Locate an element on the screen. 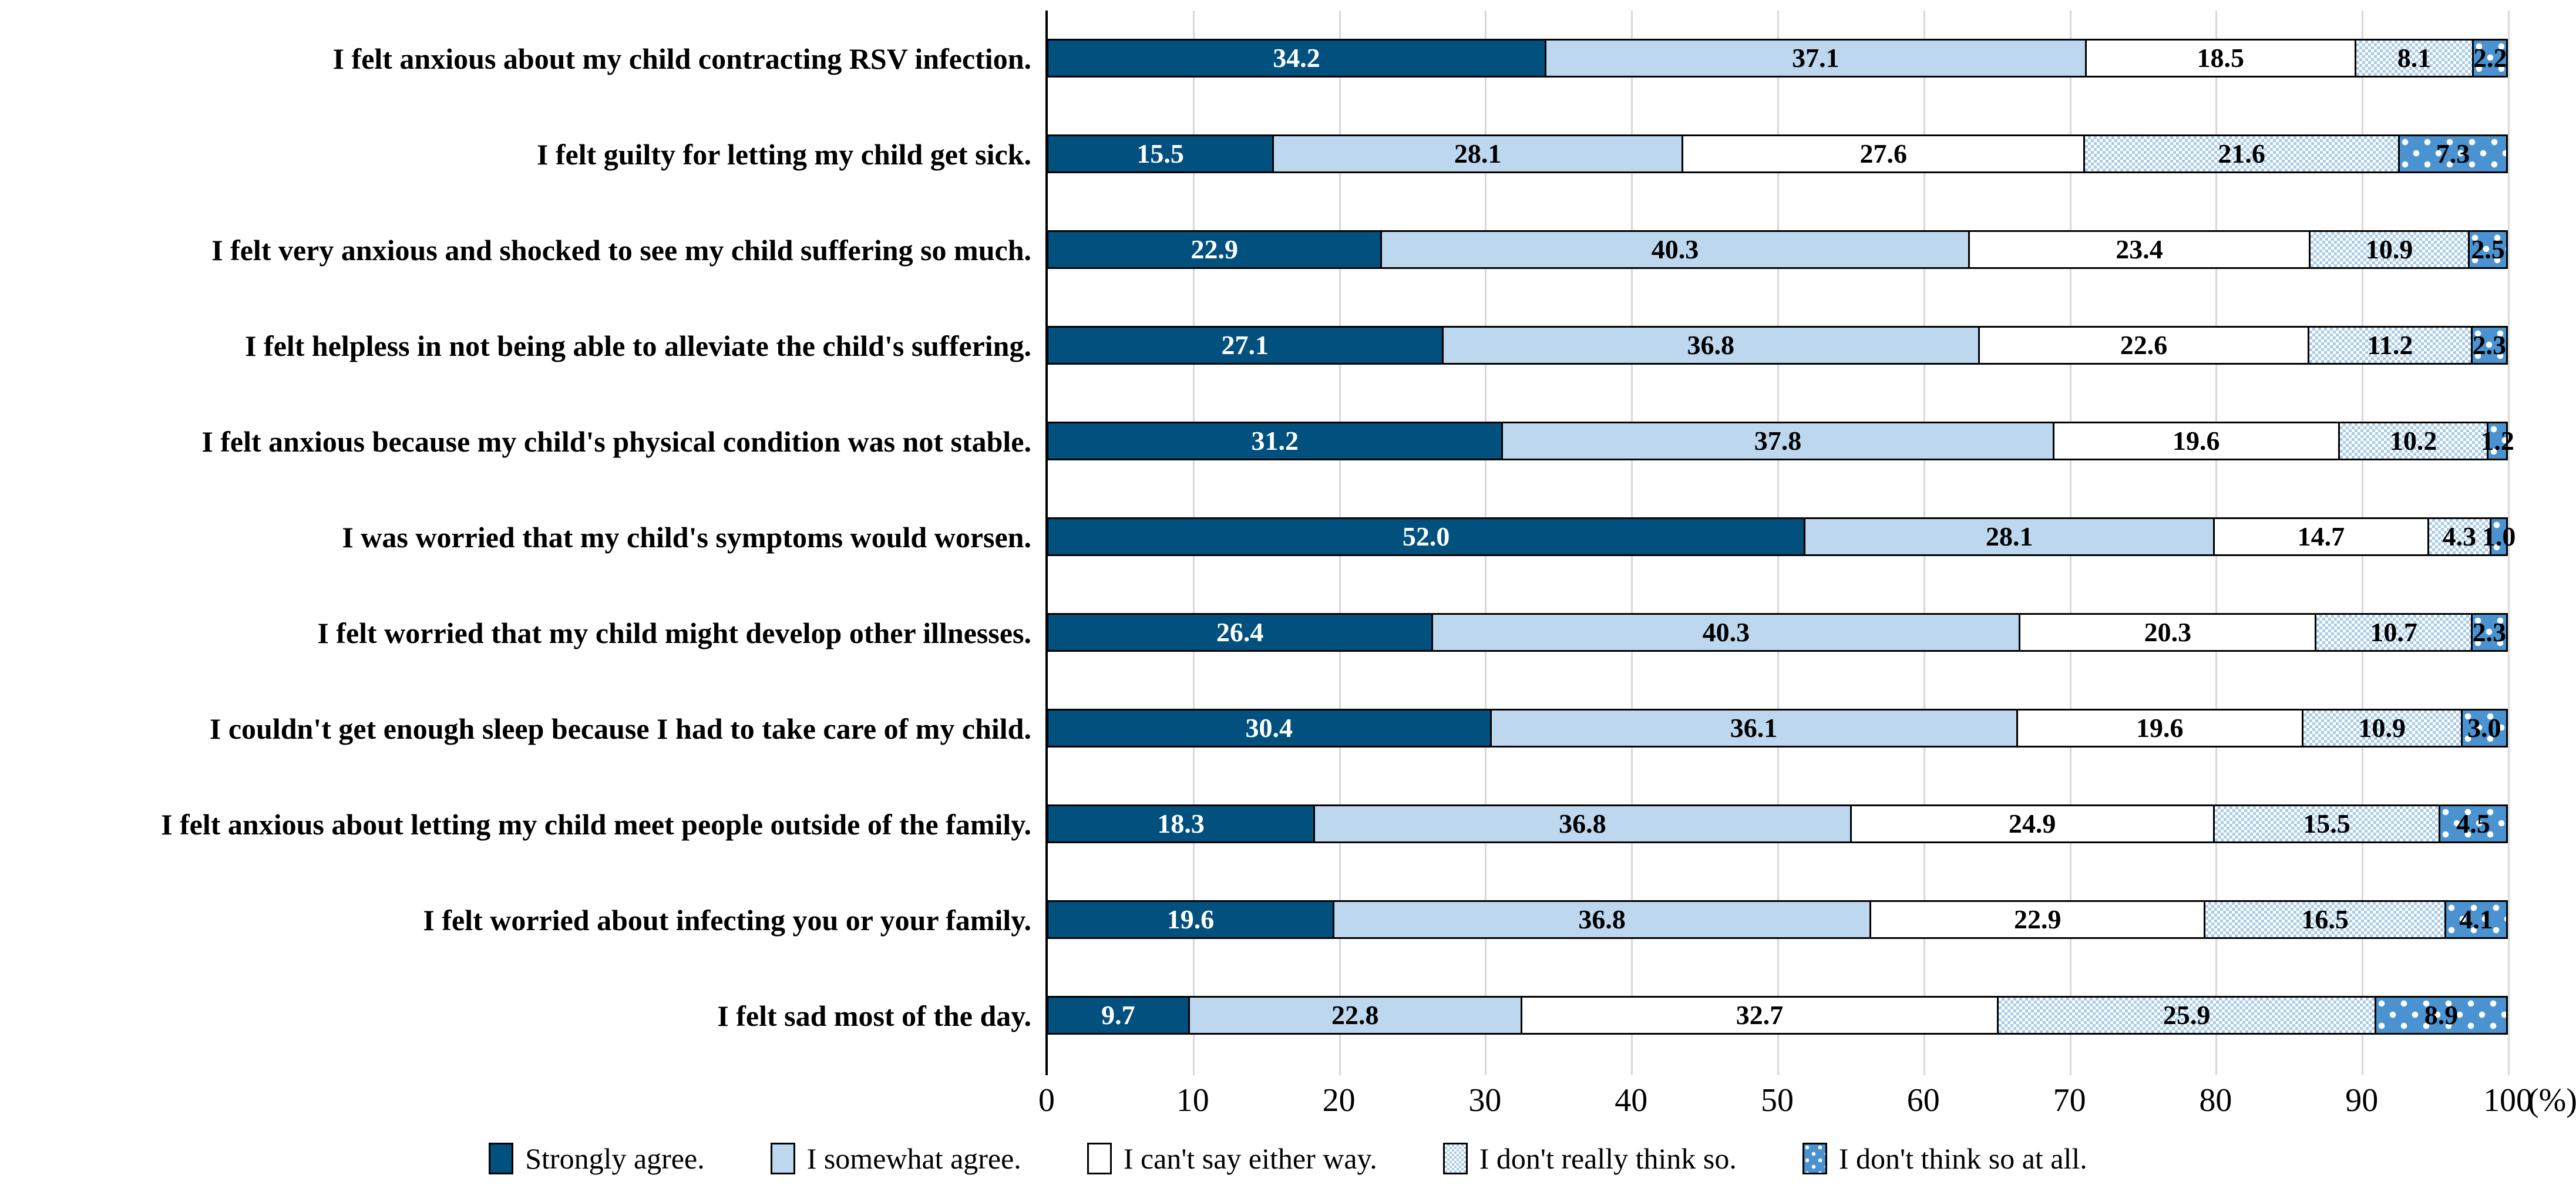 Image resolution: width=2576 pixels, height=1202 pixels. category-label: I felt sad most of the day. is located at coordinates (874, 1016).